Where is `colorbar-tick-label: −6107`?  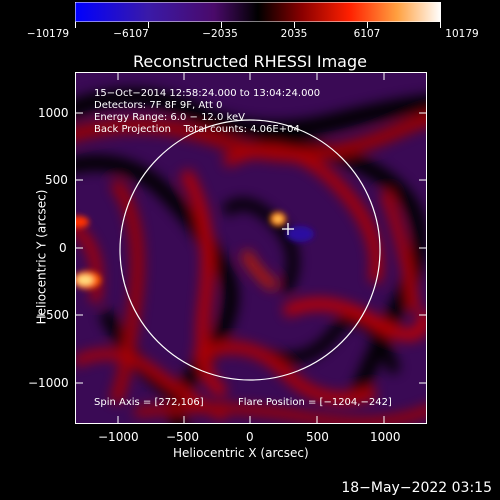
colorbar-tick-label: −6107 is located at coordinates (131, 34).